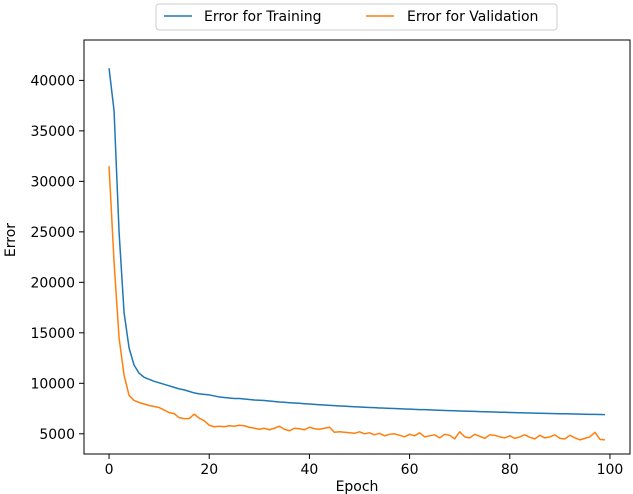 Image resolution: width=633 pixels, height=494 pixels. Describe the element at coordinates (52, 283) in the screenshot. I see `y-tick-label: 20000` at that location.